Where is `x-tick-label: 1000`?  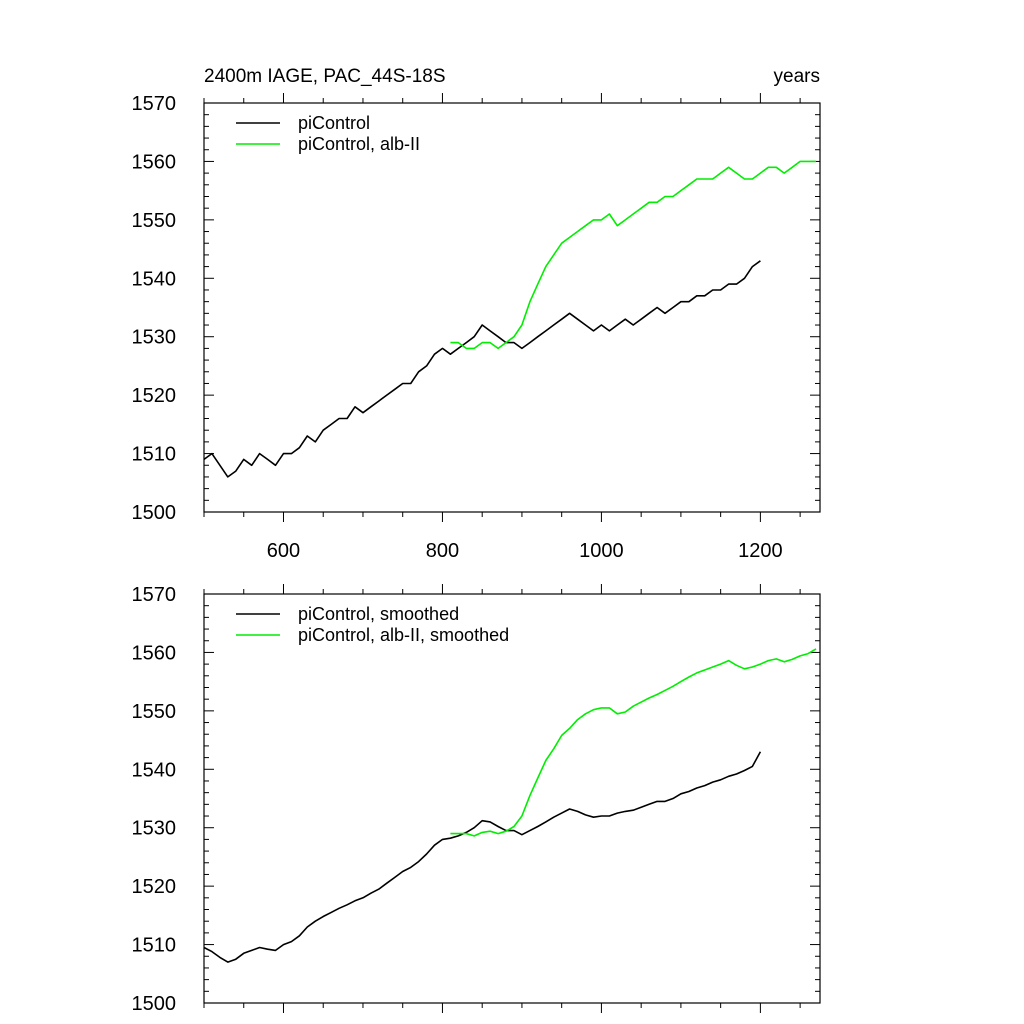
x-tick-label: 1000 is located at coordinates (601, 551).